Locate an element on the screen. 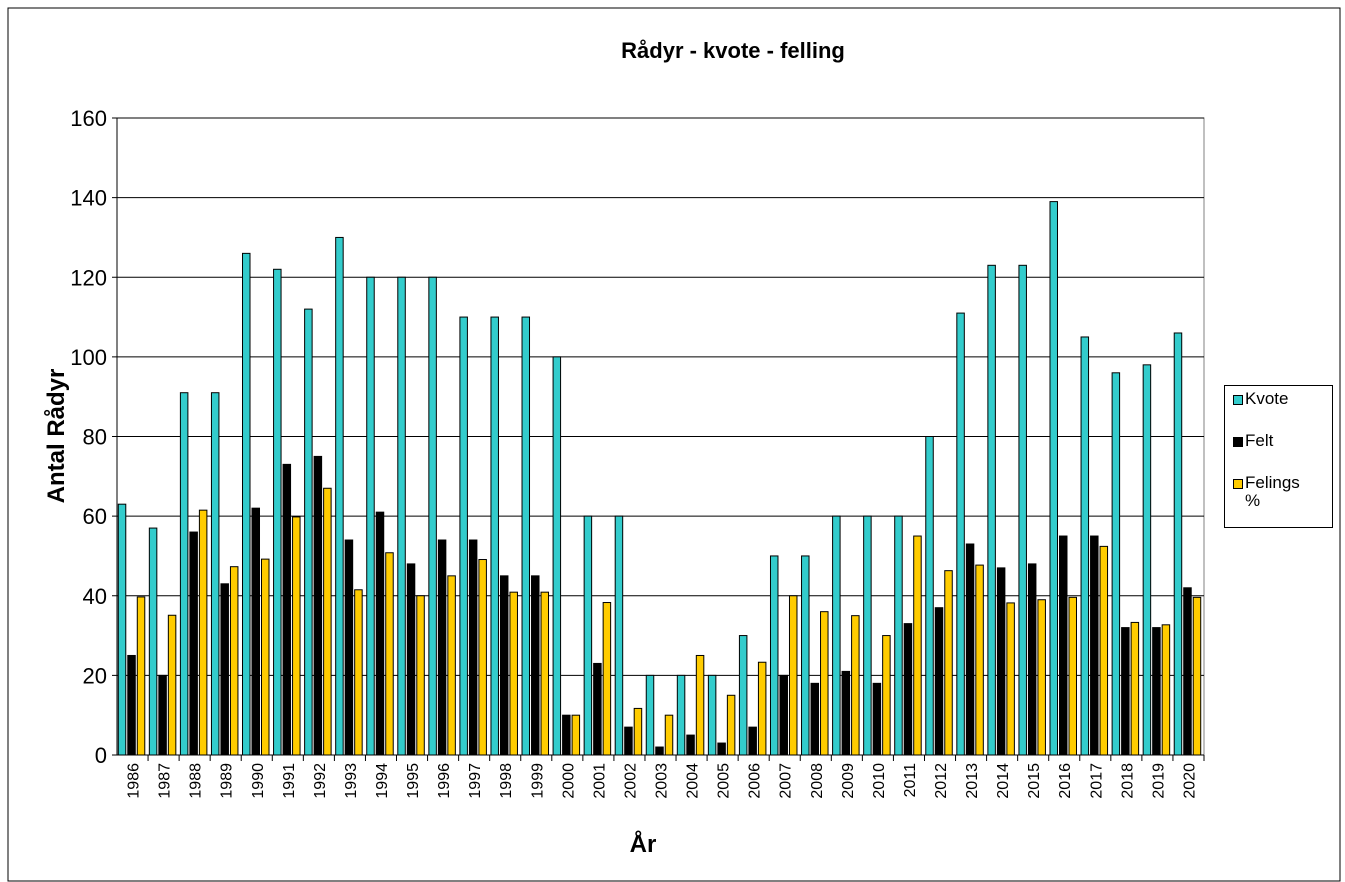 The width and height of the screenshot is (1345, 882). x-tick-label: 2004 is located at coordinates (693, 781).